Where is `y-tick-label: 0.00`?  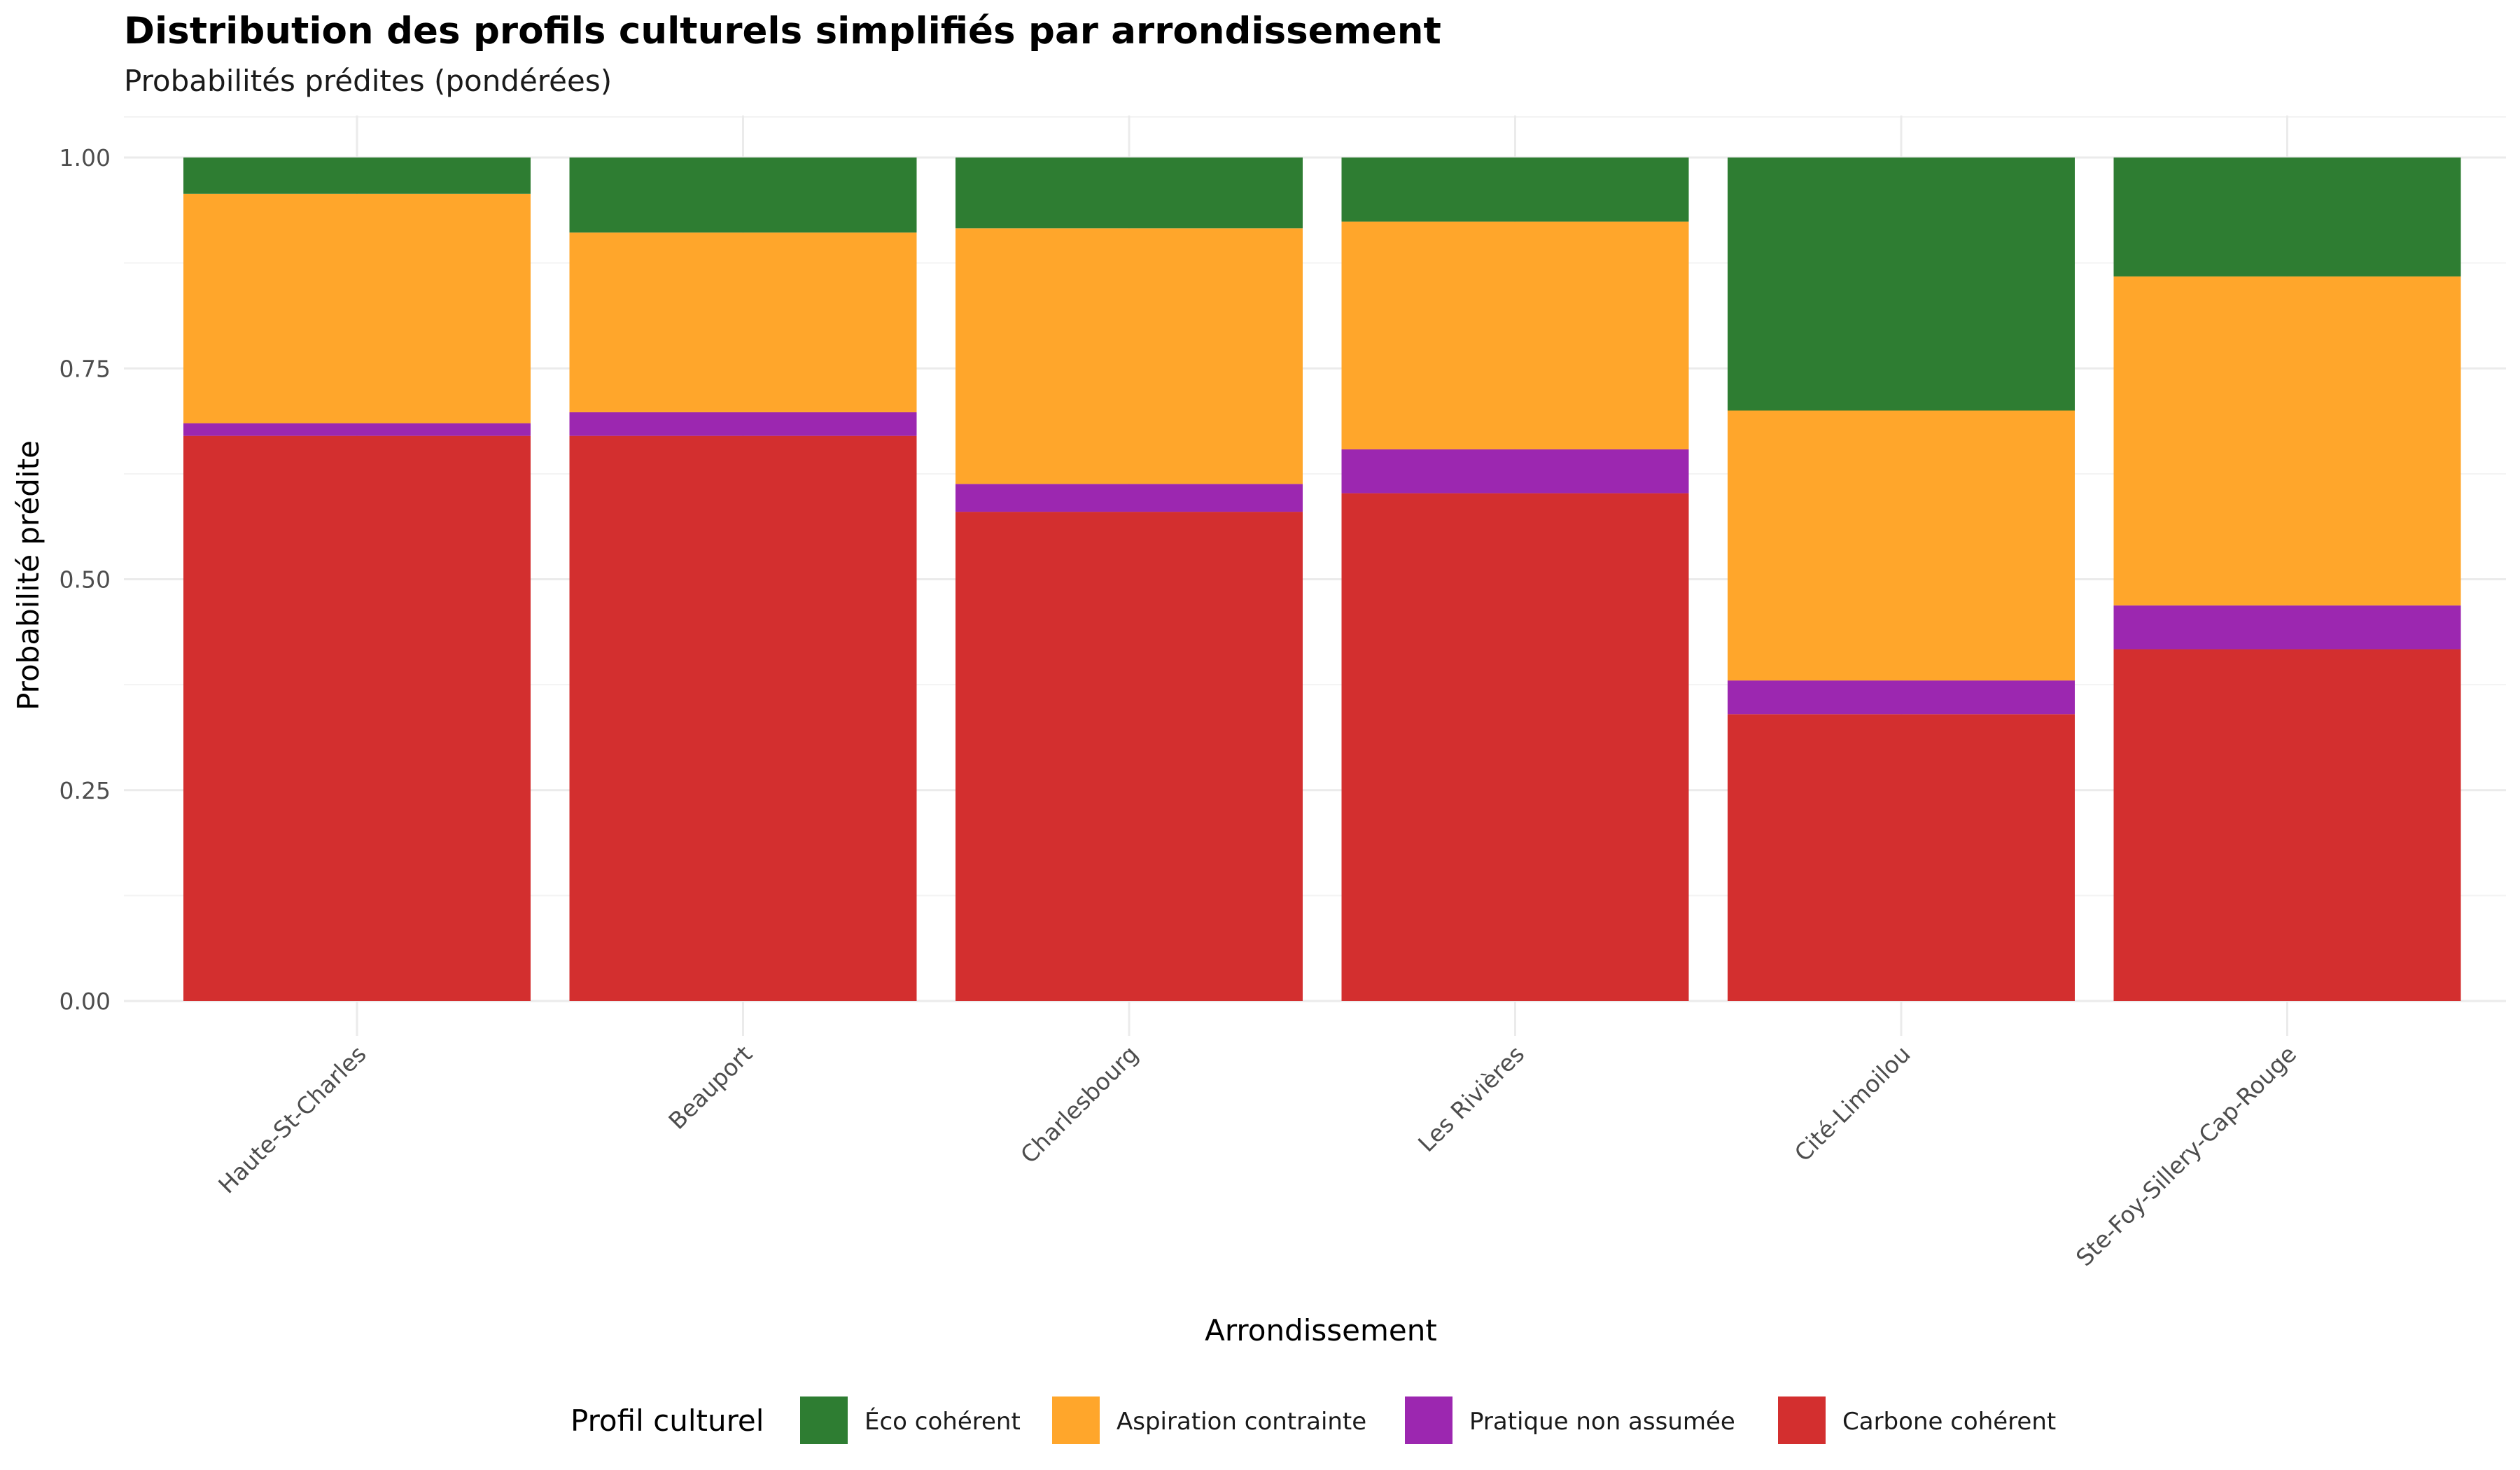
y-tick-label: 0.00 is located at coordinates (85, 1001).